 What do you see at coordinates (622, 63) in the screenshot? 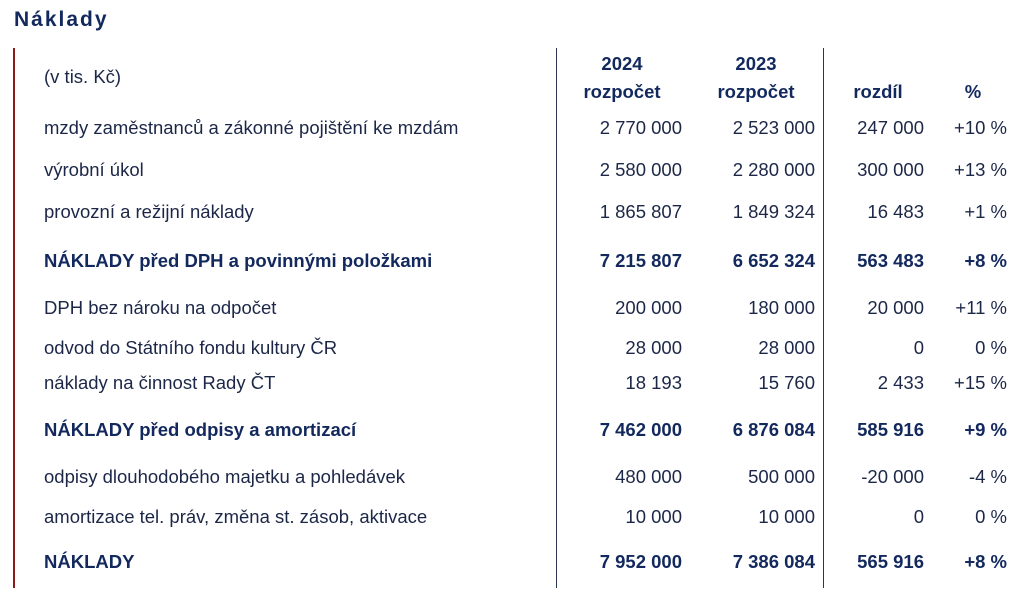
I see `header-2024-year: 2024` at bounding box center [622, 63].